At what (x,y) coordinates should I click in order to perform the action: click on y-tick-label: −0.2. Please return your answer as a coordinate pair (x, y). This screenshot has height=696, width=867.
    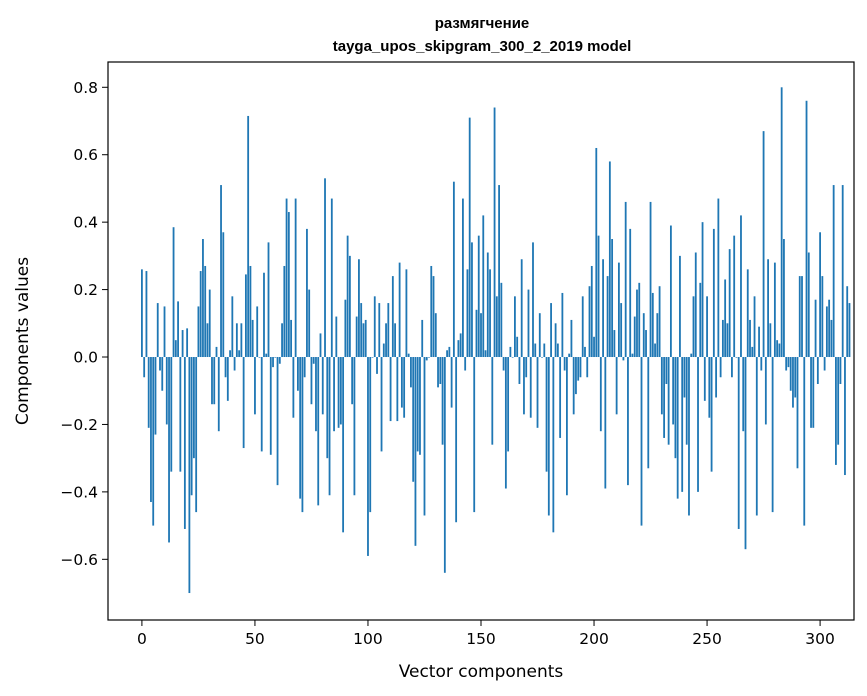
    Looking at the image, I should click on (79, 425).